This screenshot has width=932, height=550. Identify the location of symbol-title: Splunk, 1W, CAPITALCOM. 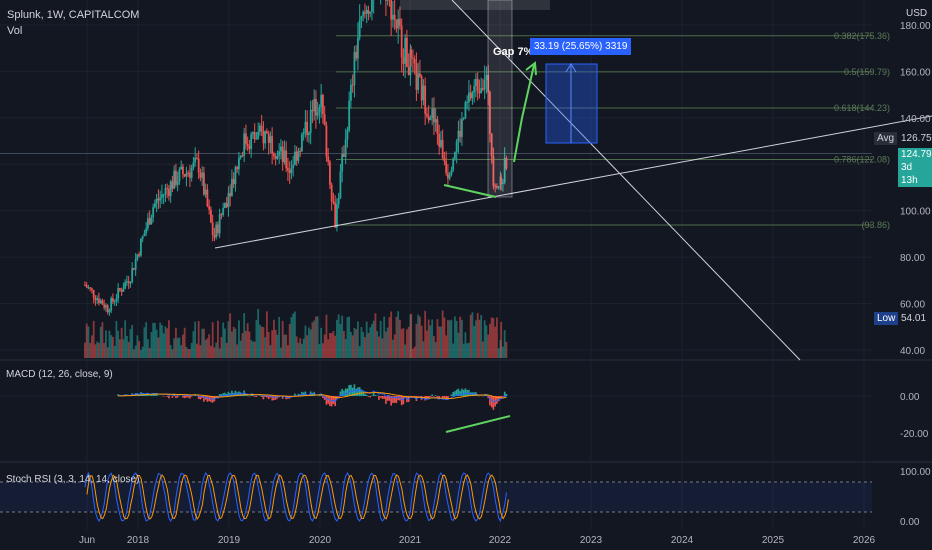
(73, 15).